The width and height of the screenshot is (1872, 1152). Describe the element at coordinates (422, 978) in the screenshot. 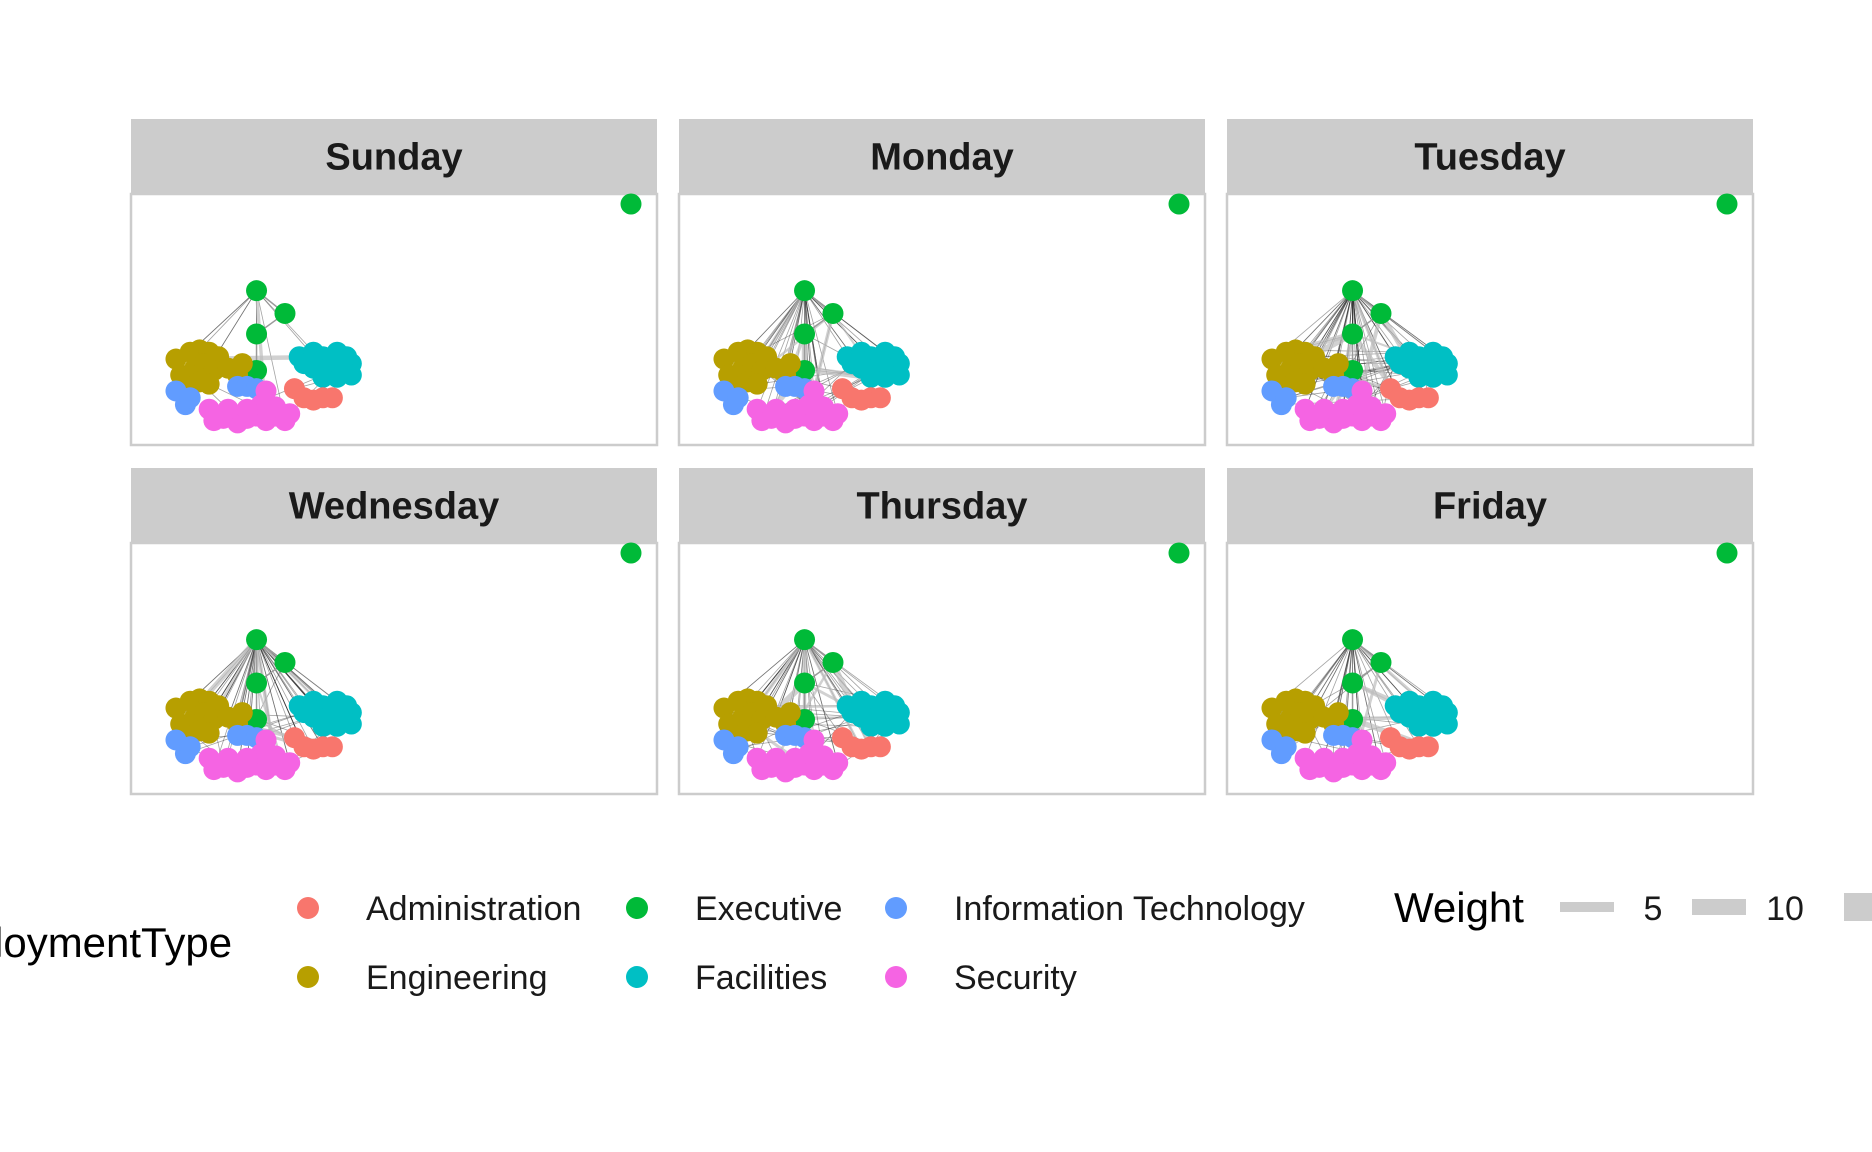

I see `legend-item-engineering: Engineering` at that location.